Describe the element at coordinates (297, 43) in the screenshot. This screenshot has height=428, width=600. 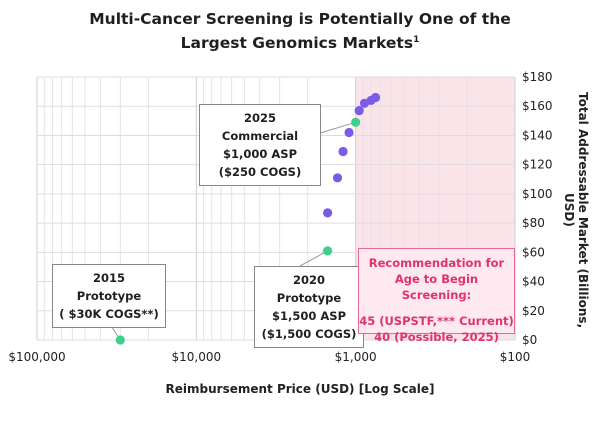
I see `chart-title-text: Largest Genomics Markets` at that location.